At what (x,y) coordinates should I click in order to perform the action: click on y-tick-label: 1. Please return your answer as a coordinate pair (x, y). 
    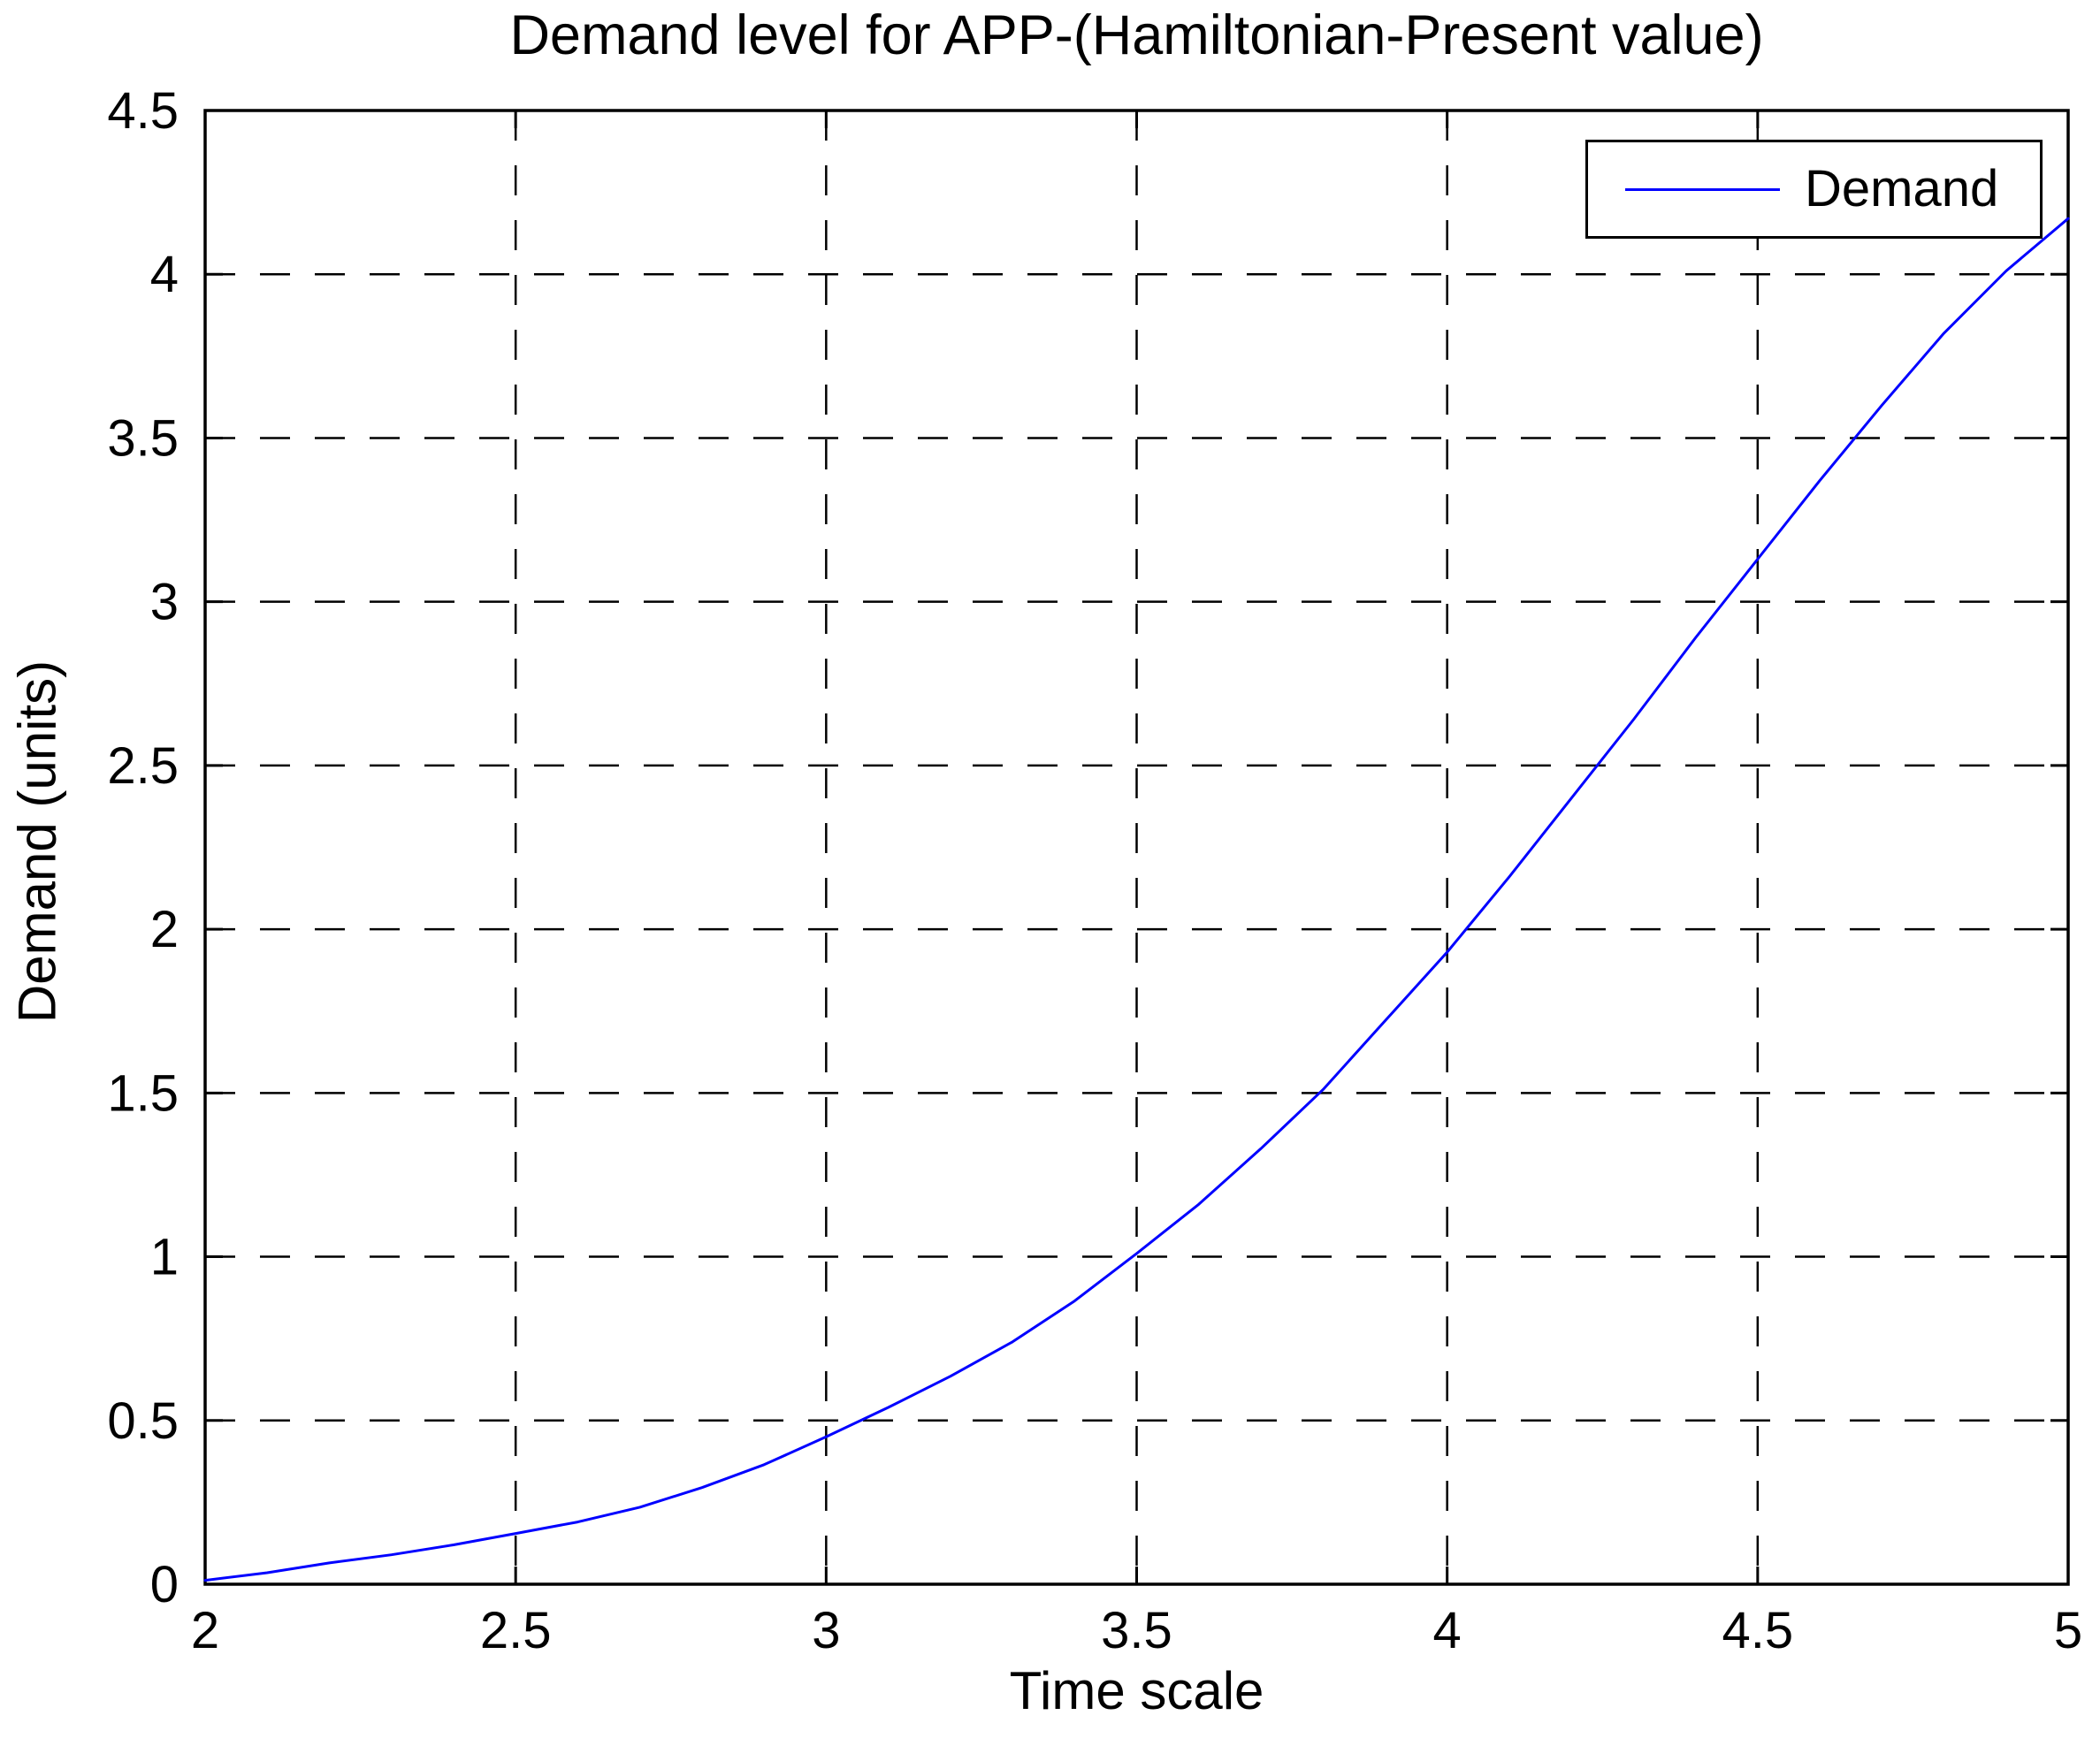
    Looking at the image, I should click on (164, 1257).